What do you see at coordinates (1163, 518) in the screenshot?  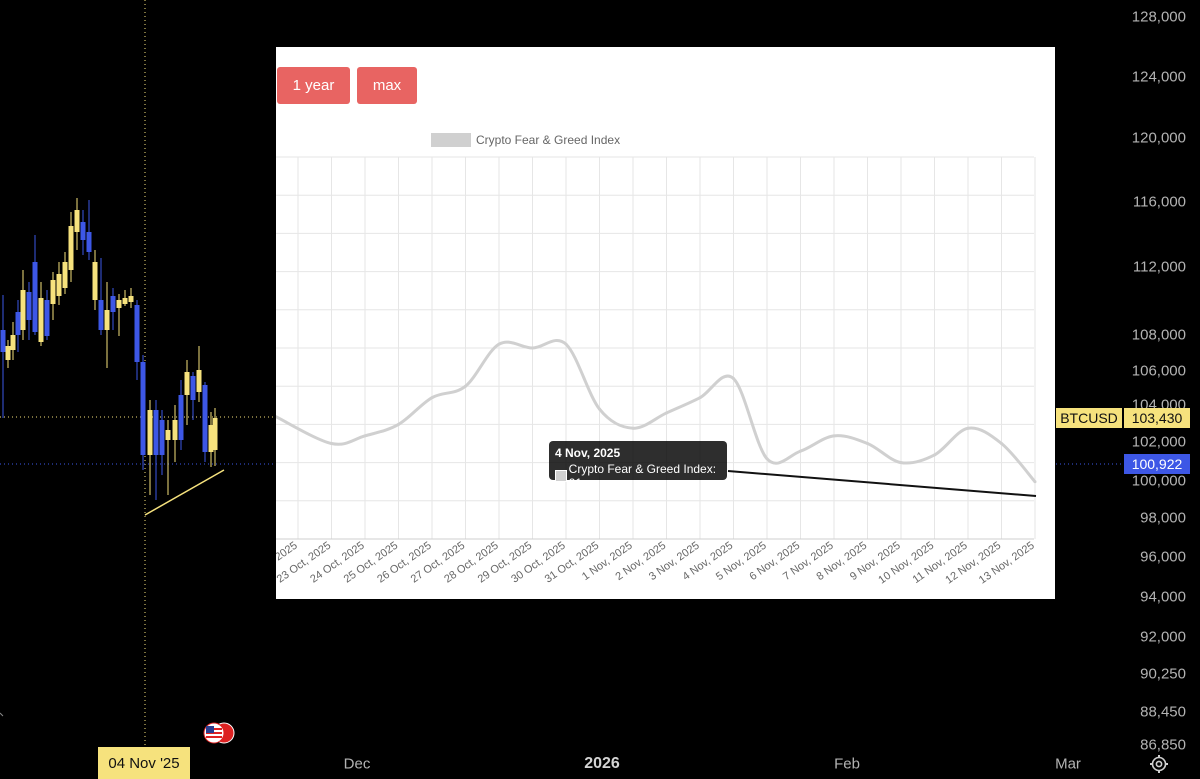 I see `price-axis-label: 98,000` at bounding box center [1163, 518].